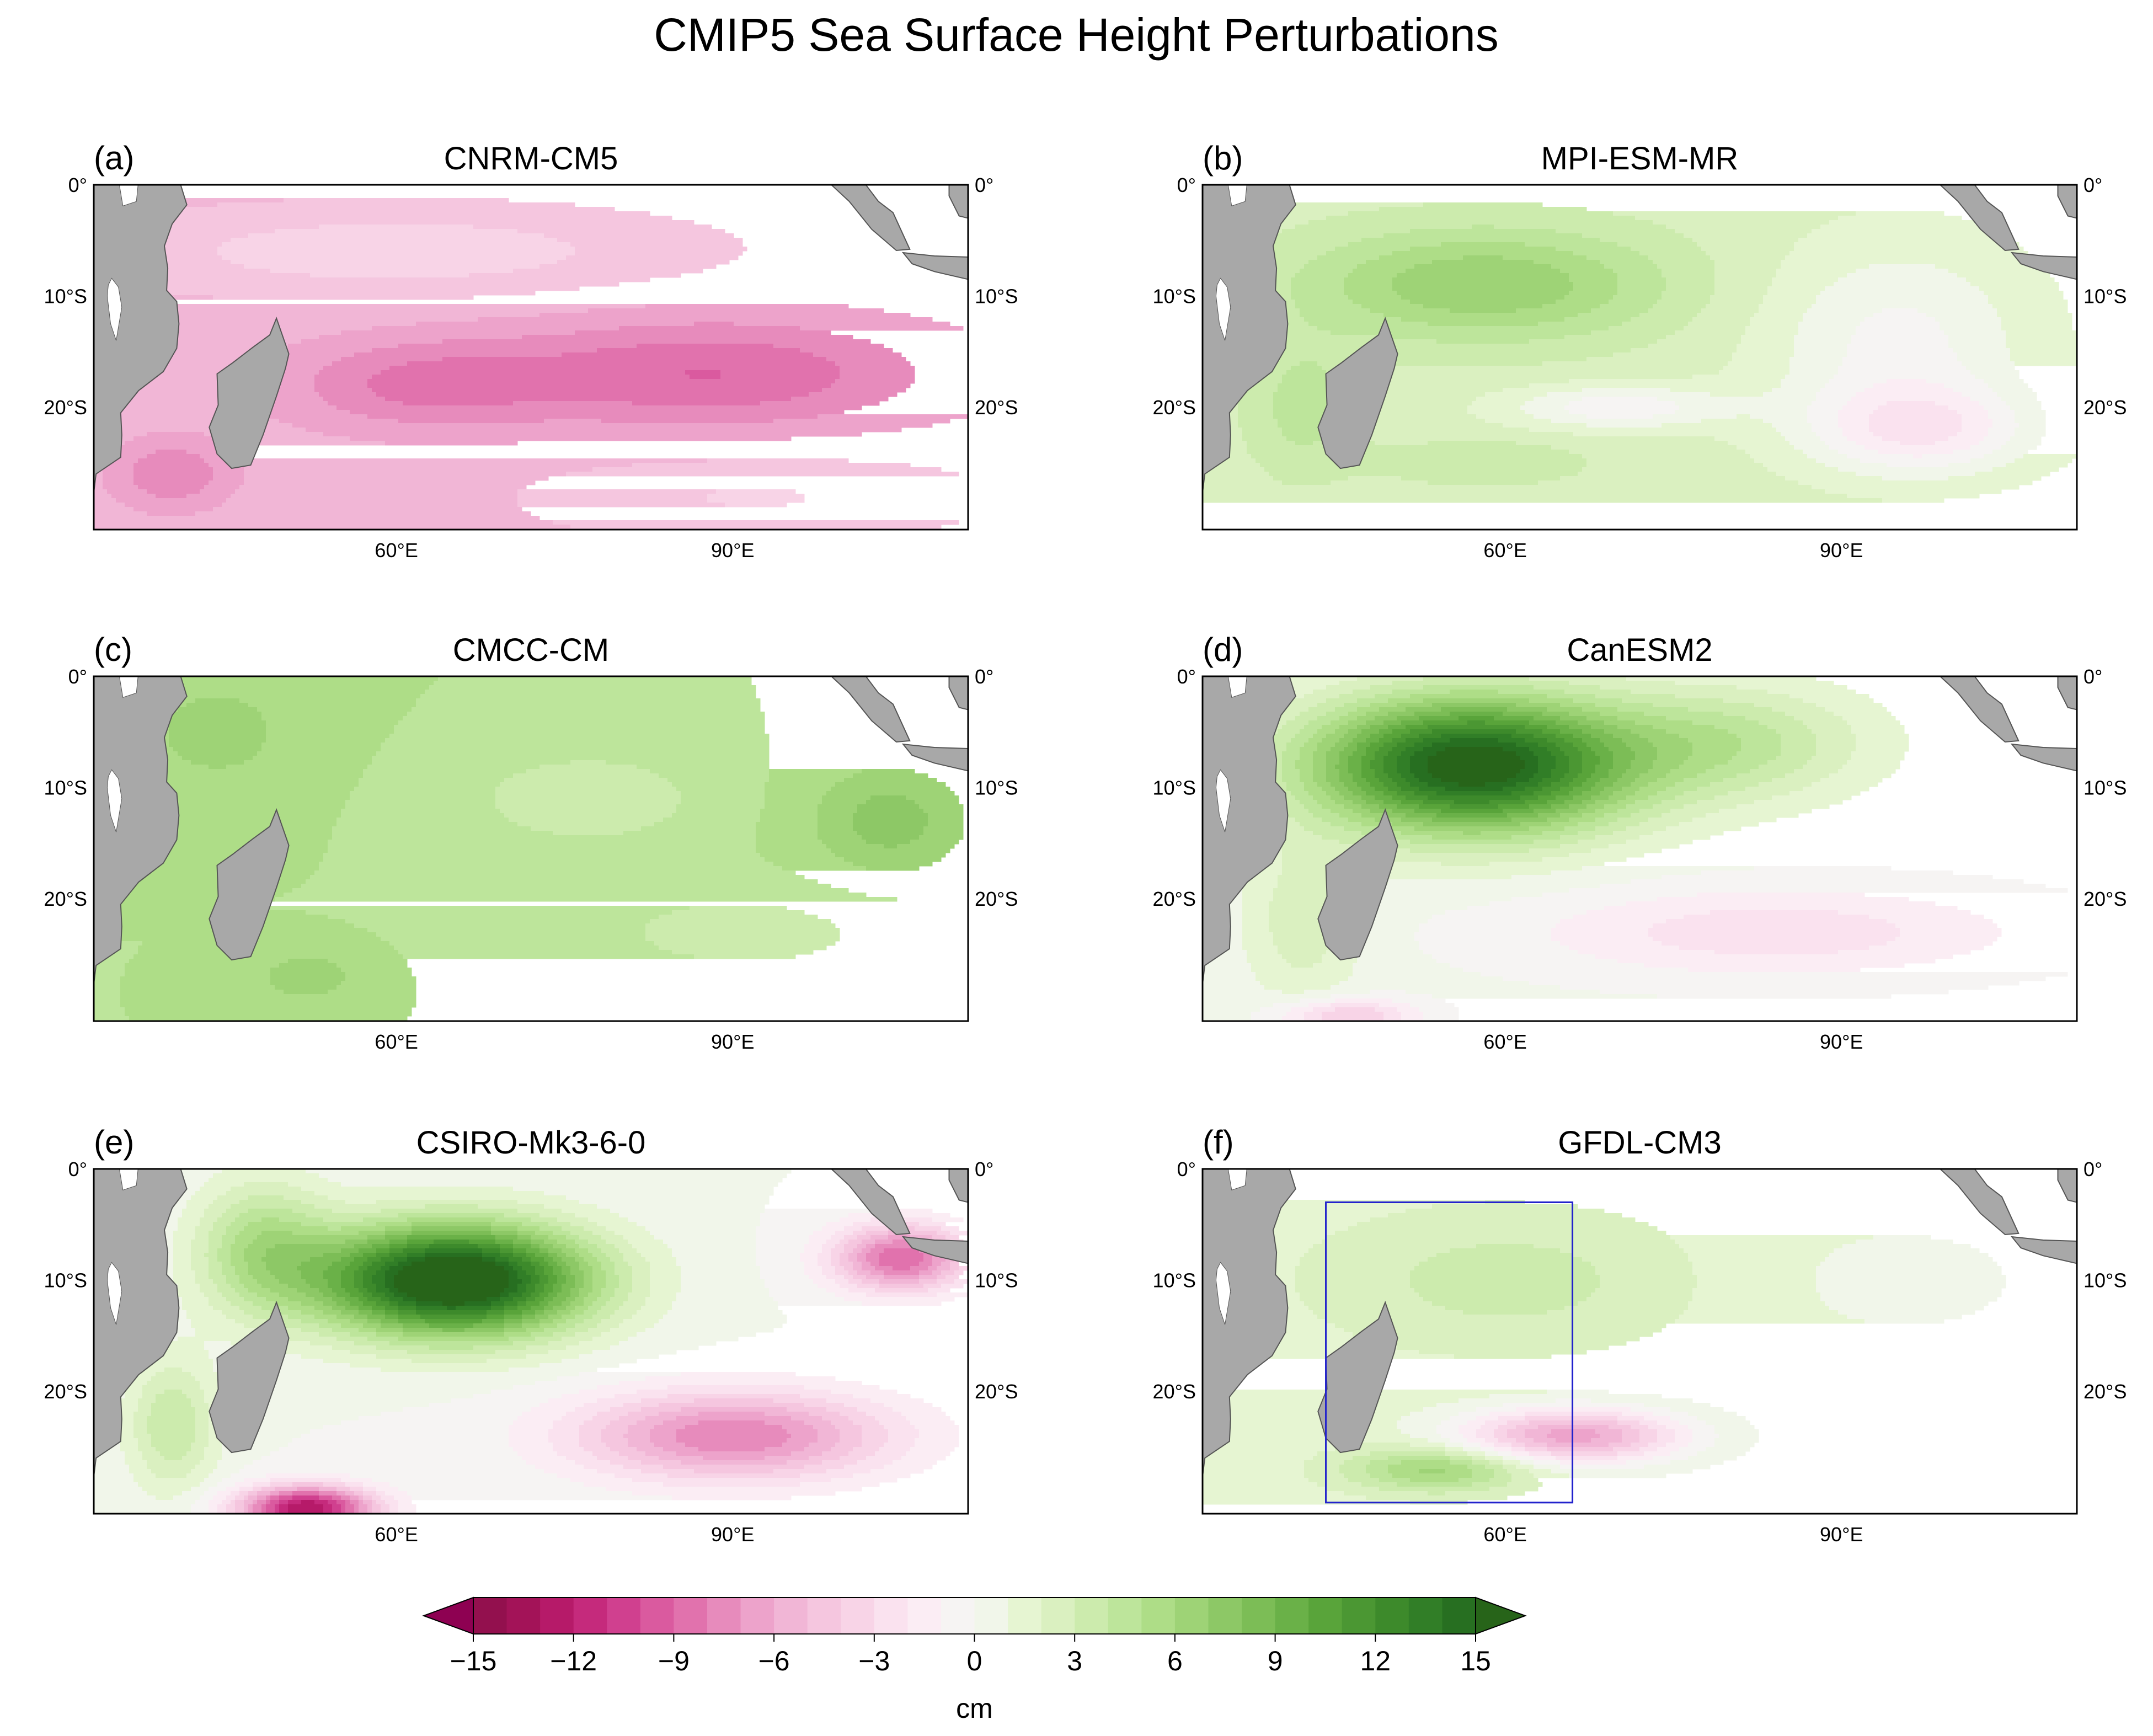 This screenshot has height=1736, width=2153. Describe the element at coordinates (1074, 1661) in the screenshot. I see `colorbar-tick-label: 3` at that location.